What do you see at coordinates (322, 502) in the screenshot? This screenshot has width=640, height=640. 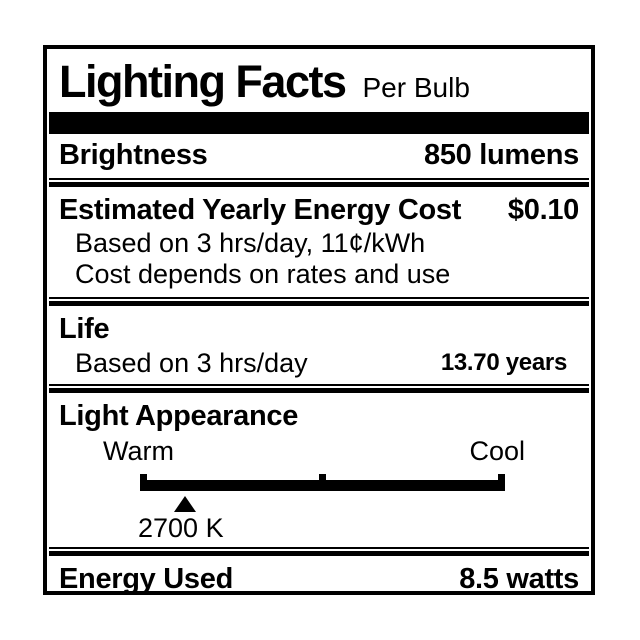 I see `scale-marker-group` at bounding box center [322, 502].